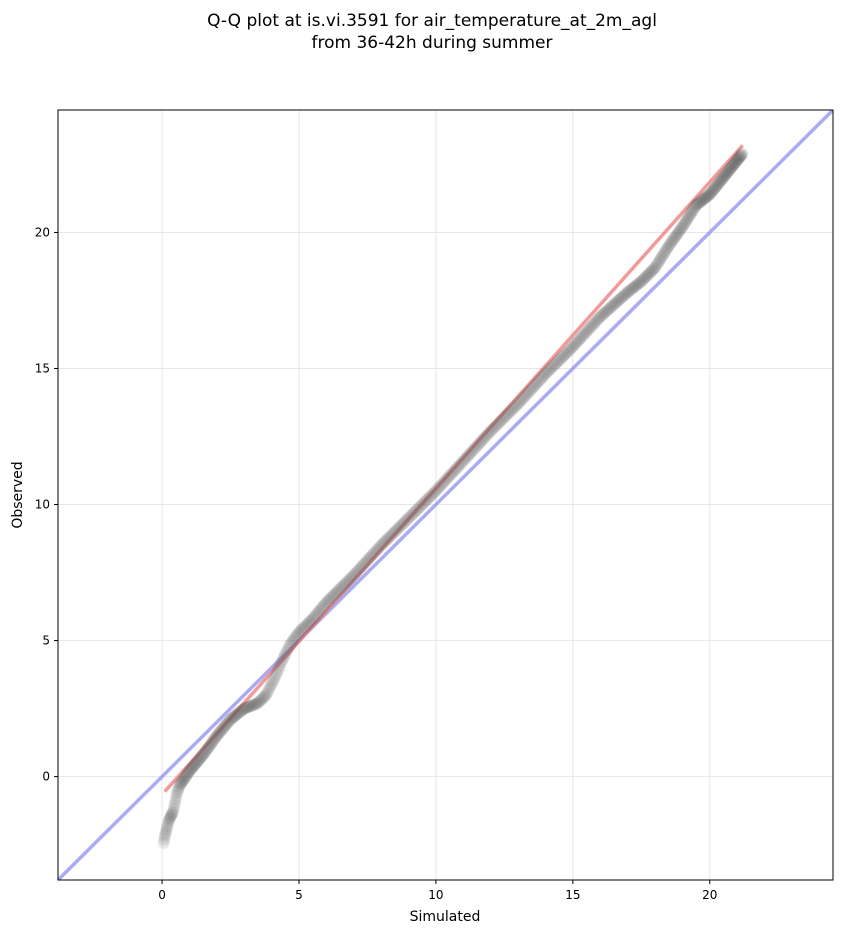 Image resolution: width=843 pixels, height=934 pixels. Describe the element at coordinates (42, 232) in the screenshot. I see `y-tick-label: 20` at that location.